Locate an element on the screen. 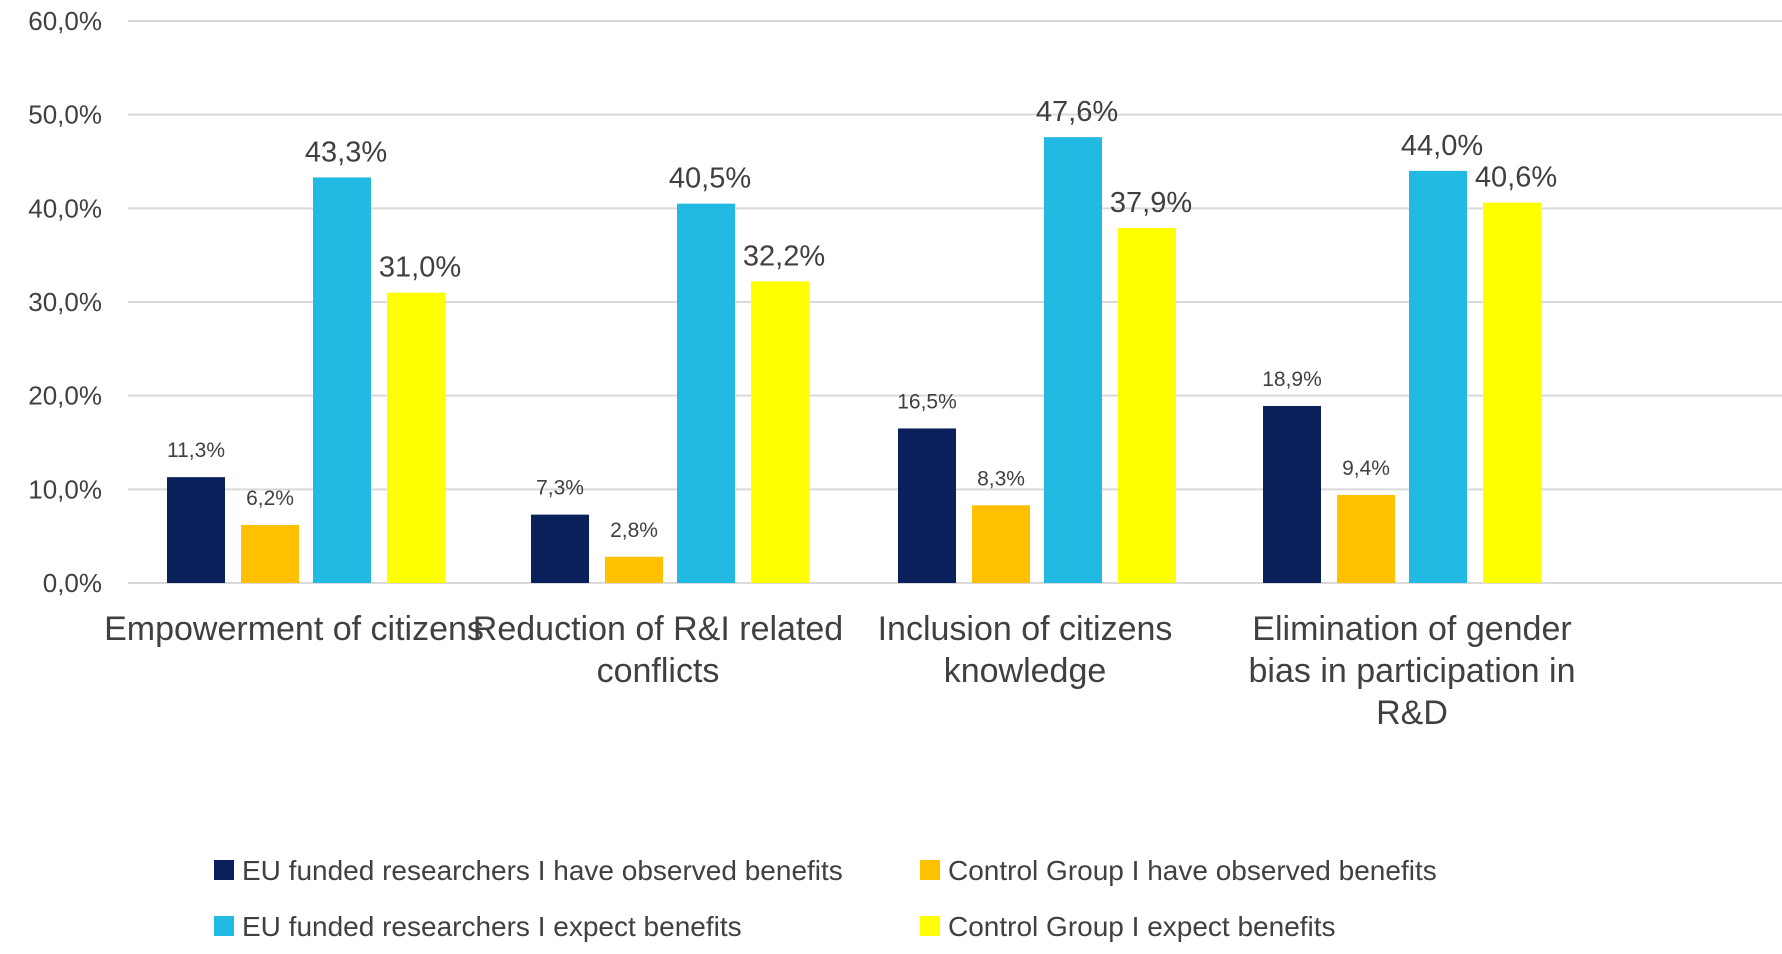 The image size is (1782, 954). y-tick-label: 30,0% is located at coordinates (65, 302).